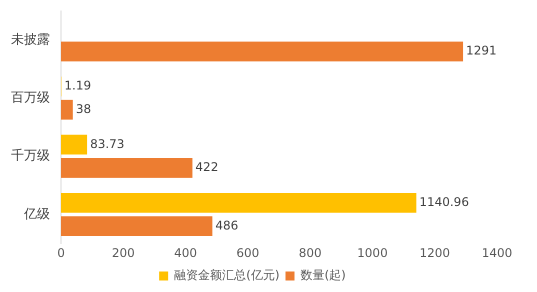 The image size is (537, 292). What do you see at coordinates (310, 253) in the screenshot?
I see `x-tick-label: 800` at bounding box center [310, 253].